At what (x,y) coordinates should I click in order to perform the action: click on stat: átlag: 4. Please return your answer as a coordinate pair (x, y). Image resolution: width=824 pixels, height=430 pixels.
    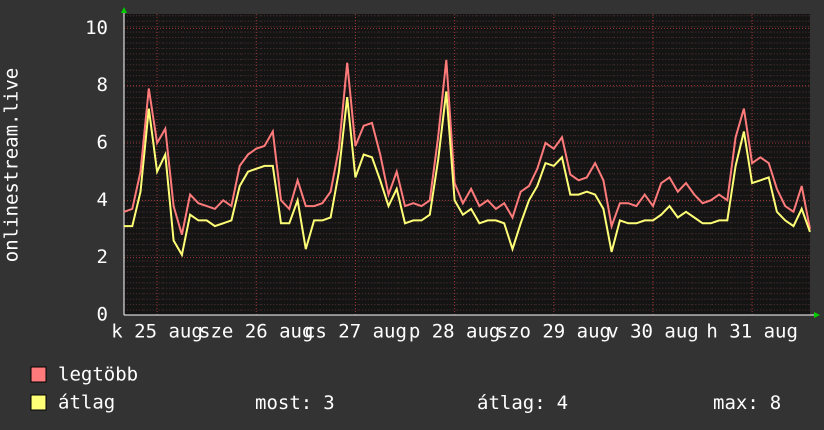
    Looking at the image, I should click on (522, 403).